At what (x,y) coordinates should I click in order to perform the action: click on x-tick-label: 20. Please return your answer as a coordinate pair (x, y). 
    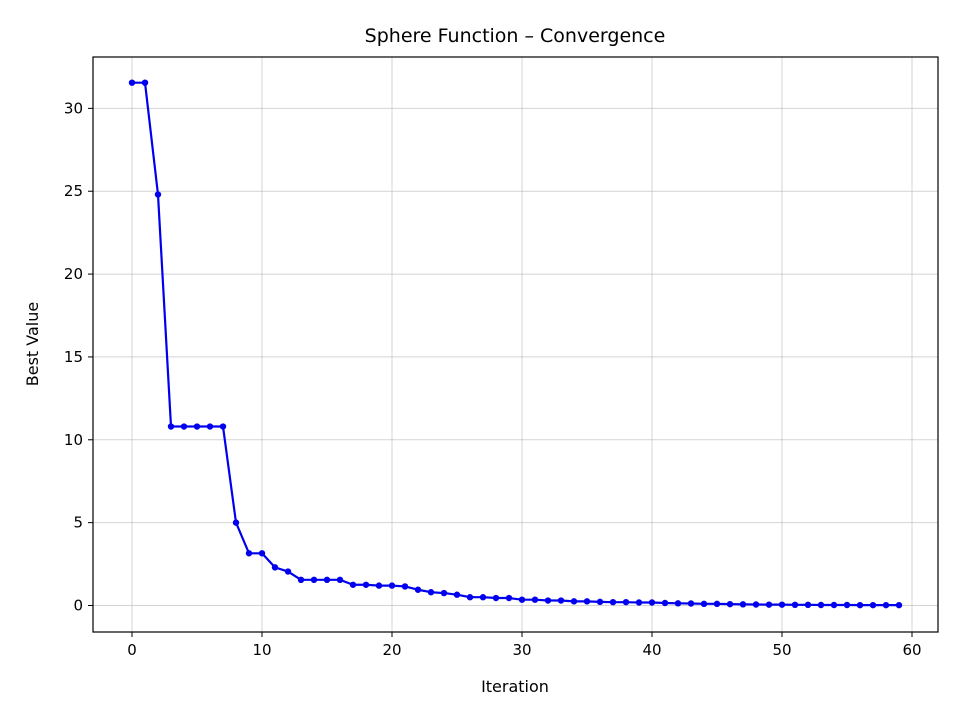
    Looking at the image, I should click on (391, 650).